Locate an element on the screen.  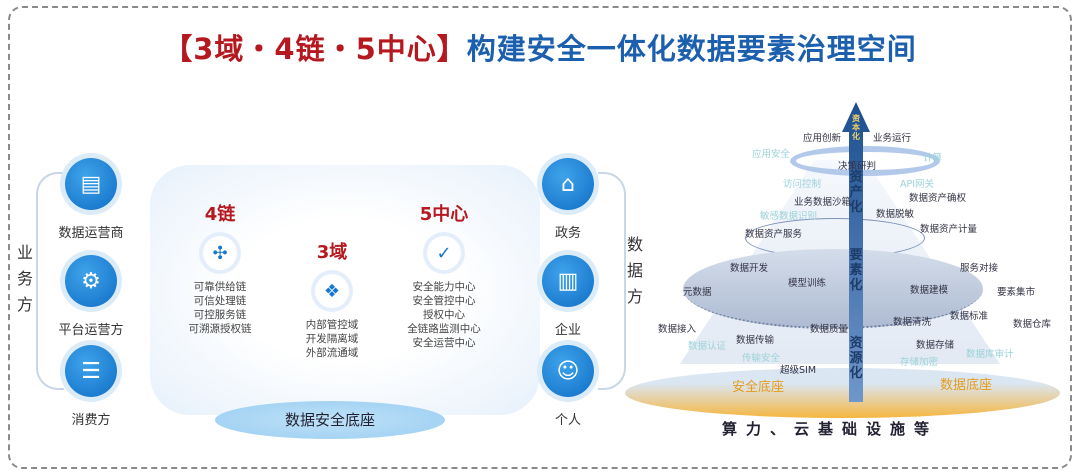
pyramid-label: 数据传输 is located at coordinates (755, 340).